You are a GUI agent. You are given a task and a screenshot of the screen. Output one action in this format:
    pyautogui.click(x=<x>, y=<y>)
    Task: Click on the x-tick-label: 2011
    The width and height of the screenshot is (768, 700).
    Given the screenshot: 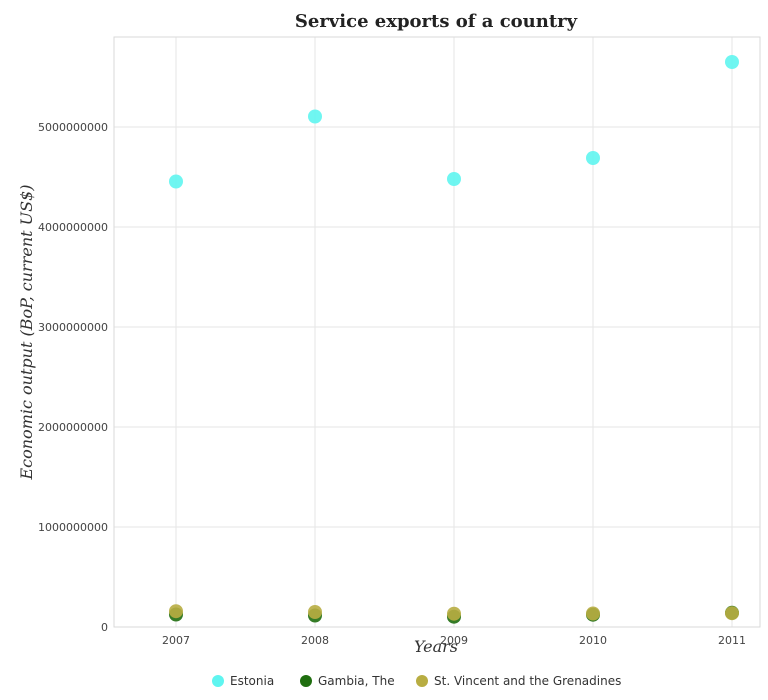 What is the action you would take?
    pyautogui.click(x=732, y=640)
    